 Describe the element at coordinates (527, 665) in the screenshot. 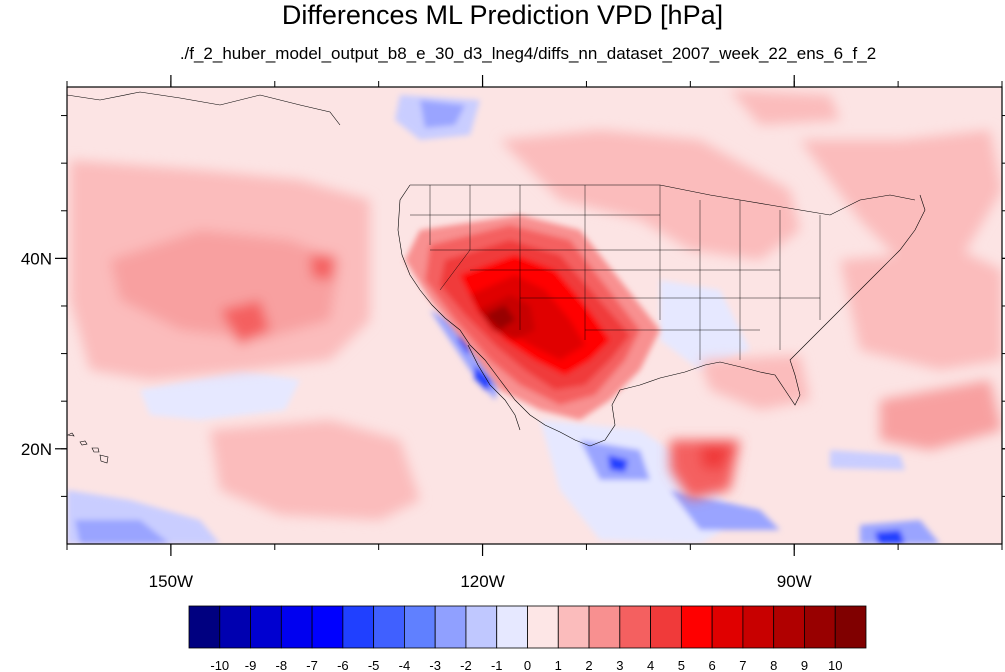

I see `colorbar-label: 0` at that location.